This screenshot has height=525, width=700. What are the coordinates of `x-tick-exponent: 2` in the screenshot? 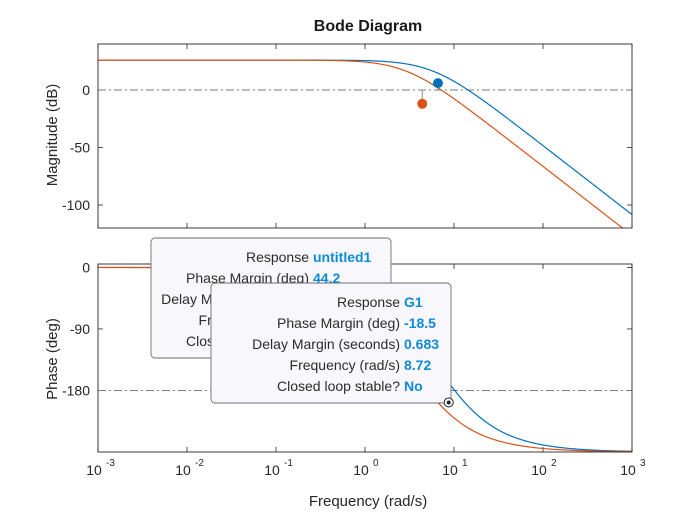 It's located at (554, 463).